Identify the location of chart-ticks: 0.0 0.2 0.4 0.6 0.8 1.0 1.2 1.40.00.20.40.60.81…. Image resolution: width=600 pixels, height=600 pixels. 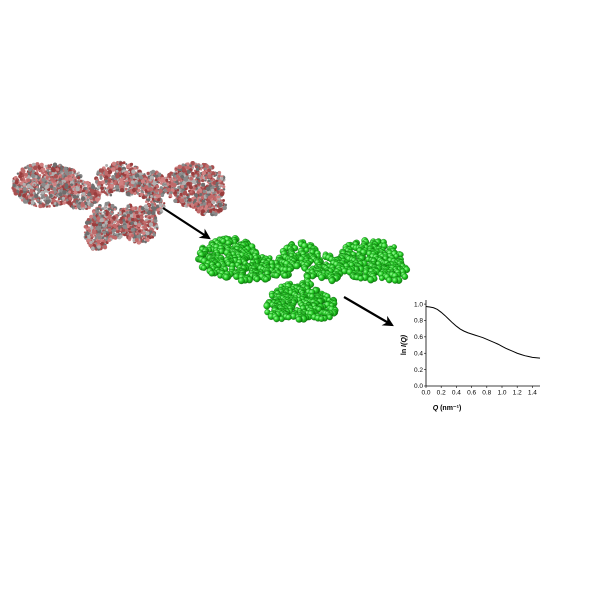
(475, 348).